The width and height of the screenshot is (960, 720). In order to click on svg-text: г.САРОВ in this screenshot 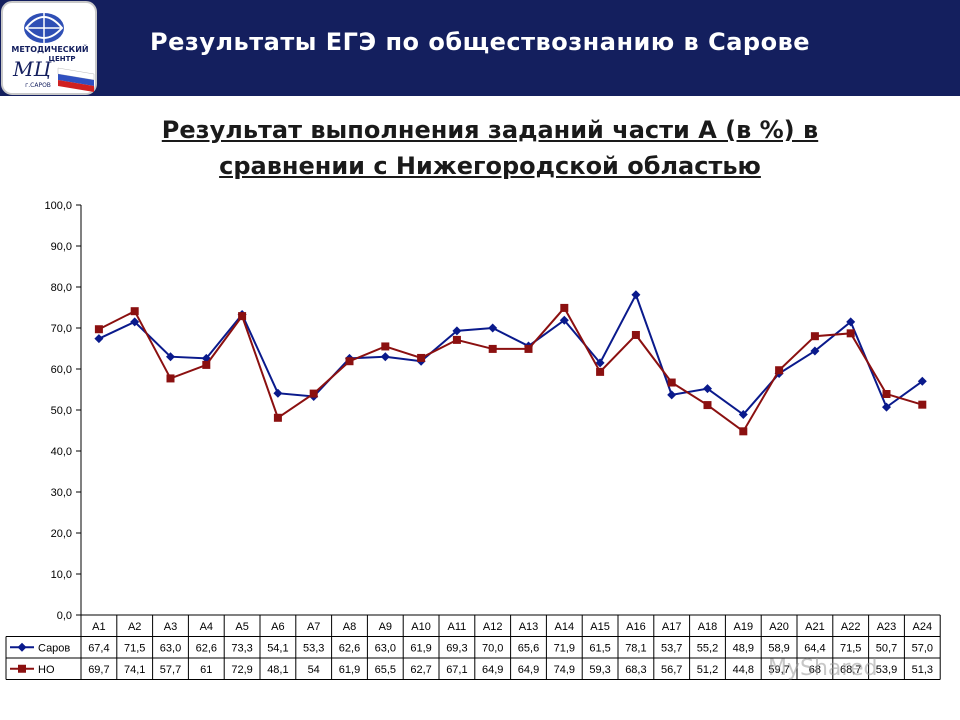, I will do `click(38, 85)`.